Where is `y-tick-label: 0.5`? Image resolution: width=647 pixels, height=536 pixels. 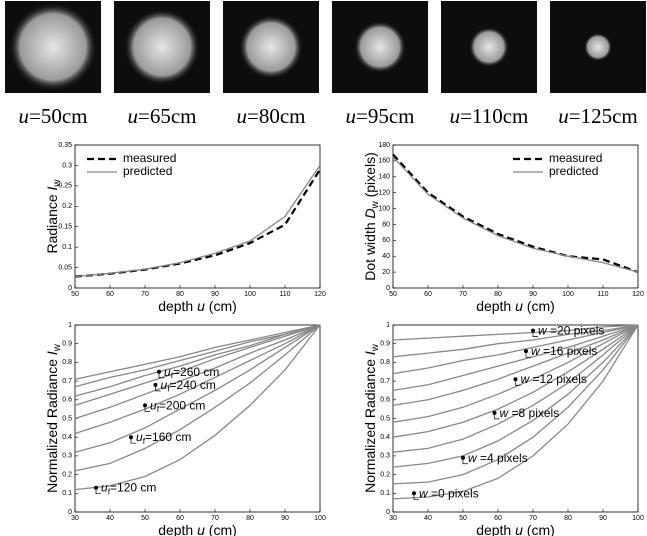
y-tick-label: 0.5 is located at coordinates (67, 418).